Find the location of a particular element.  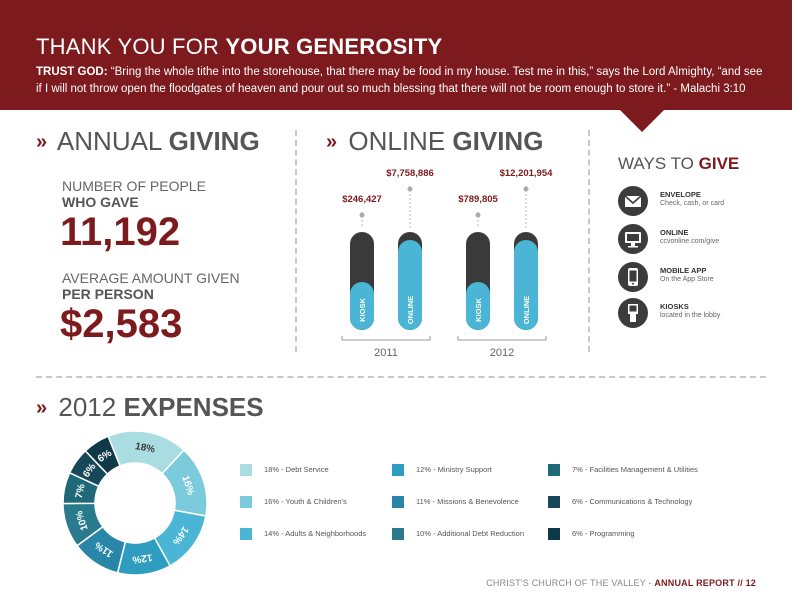

monitor-icon is located at coordinates (633, 239).